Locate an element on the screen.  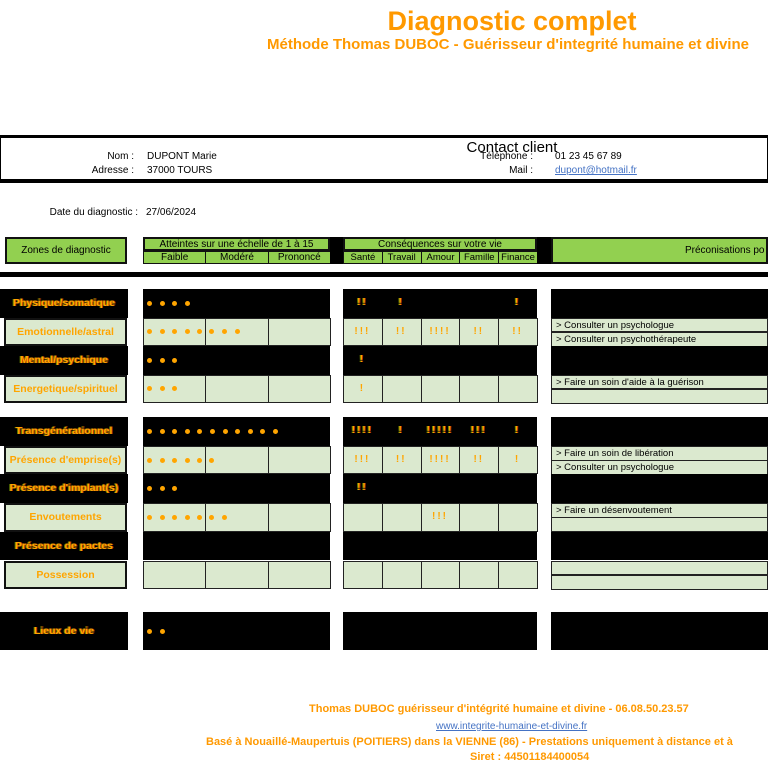
table-row: Présence de pactes is located at coordinates (384, 546).